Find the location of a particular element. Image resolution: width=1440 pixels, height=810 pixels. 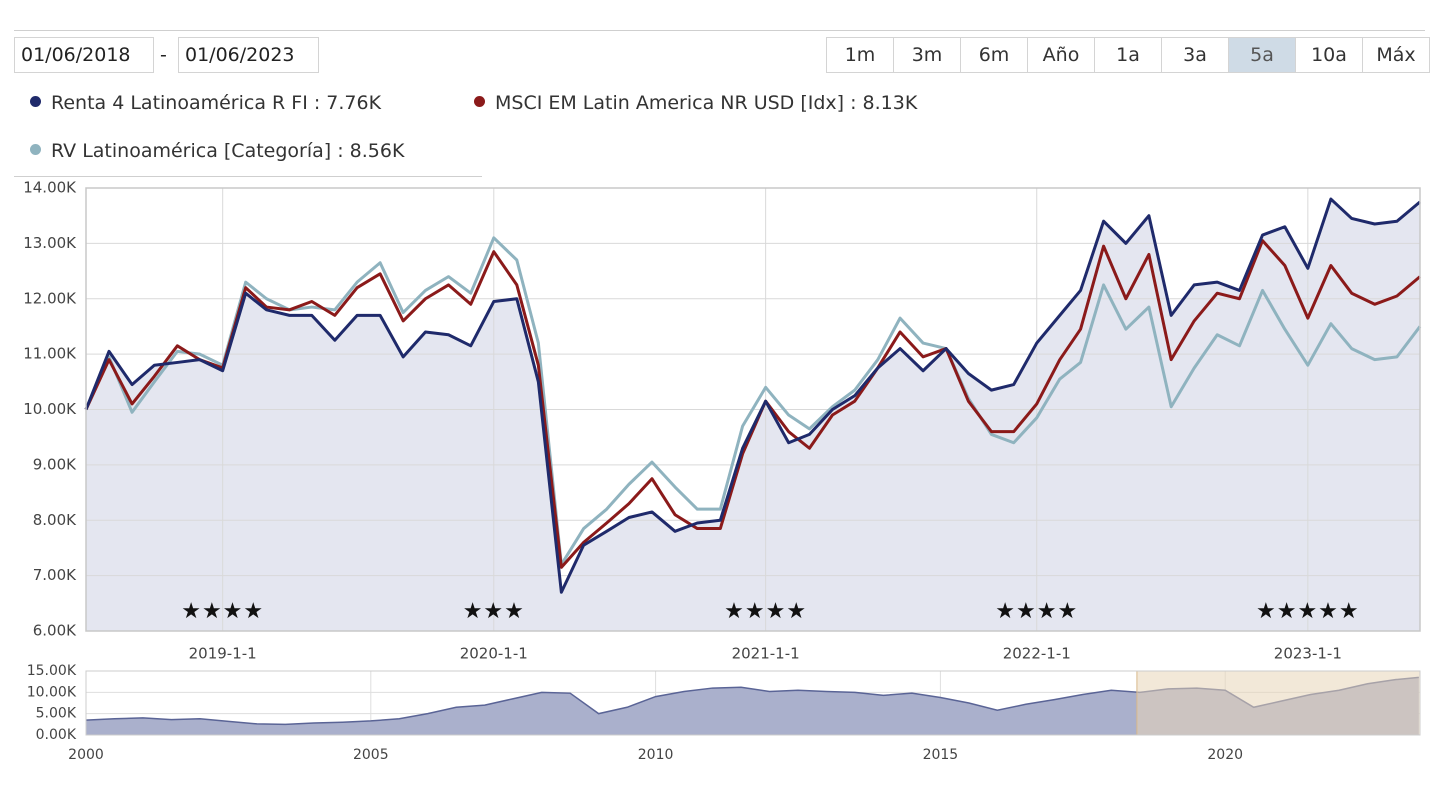

legend-label: Renta 4 Latinoamérica R FI : 7.76K is located at coordinates (216, 103).